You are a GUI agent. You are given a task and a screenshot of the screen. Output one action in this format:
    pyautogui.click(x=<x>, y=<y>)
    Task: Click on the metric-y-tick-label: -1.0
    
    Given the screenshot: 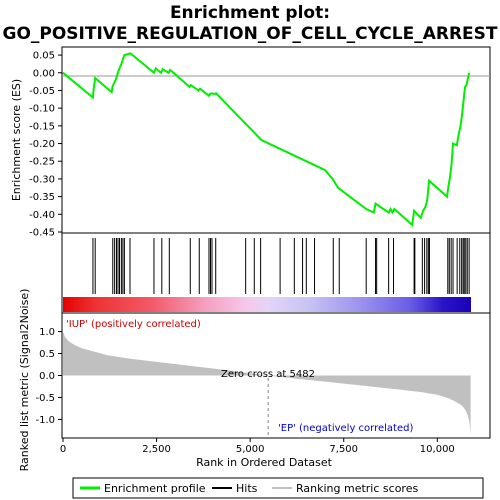 What is the action you would take?
    pyautogui.click(x=45, y=420)
    